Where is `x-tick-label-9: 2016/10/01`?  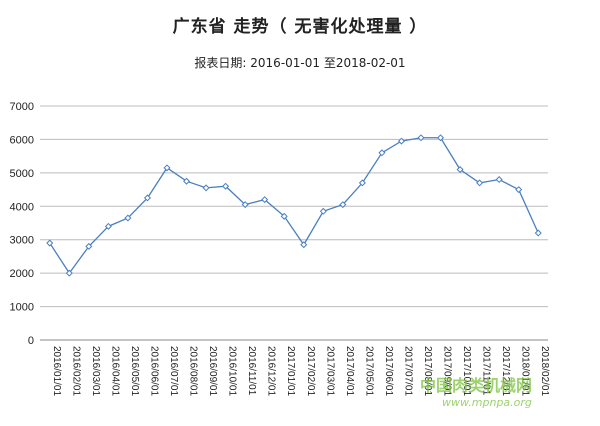
x-tick-label-9: 2016/10/01 is located at coordinates (232, 371).